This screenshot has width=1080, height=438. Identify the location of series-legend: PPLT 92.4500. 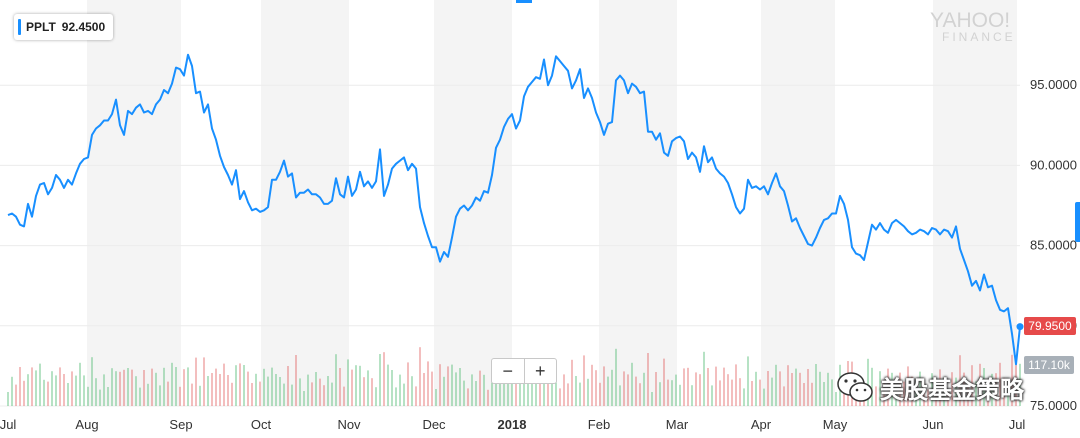
(64, 27).